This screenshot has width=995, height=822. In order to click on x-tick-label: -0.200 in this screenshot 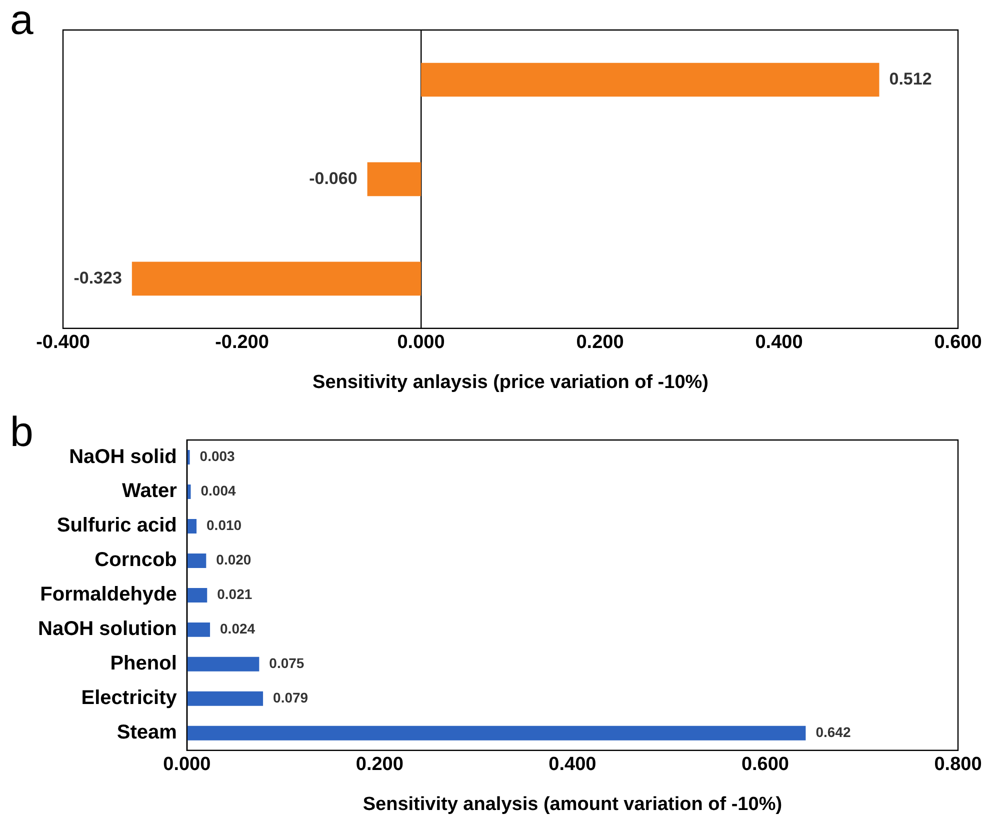, I will do `click(242, 343)`.